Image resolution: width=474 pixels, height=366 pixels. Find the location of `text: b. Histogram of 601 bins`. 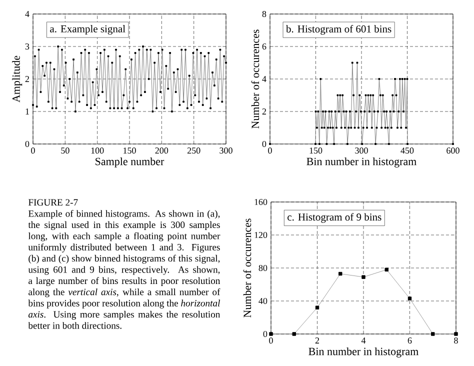

text: b. Histogram of 601 bins is located at coordinates (339, 30).